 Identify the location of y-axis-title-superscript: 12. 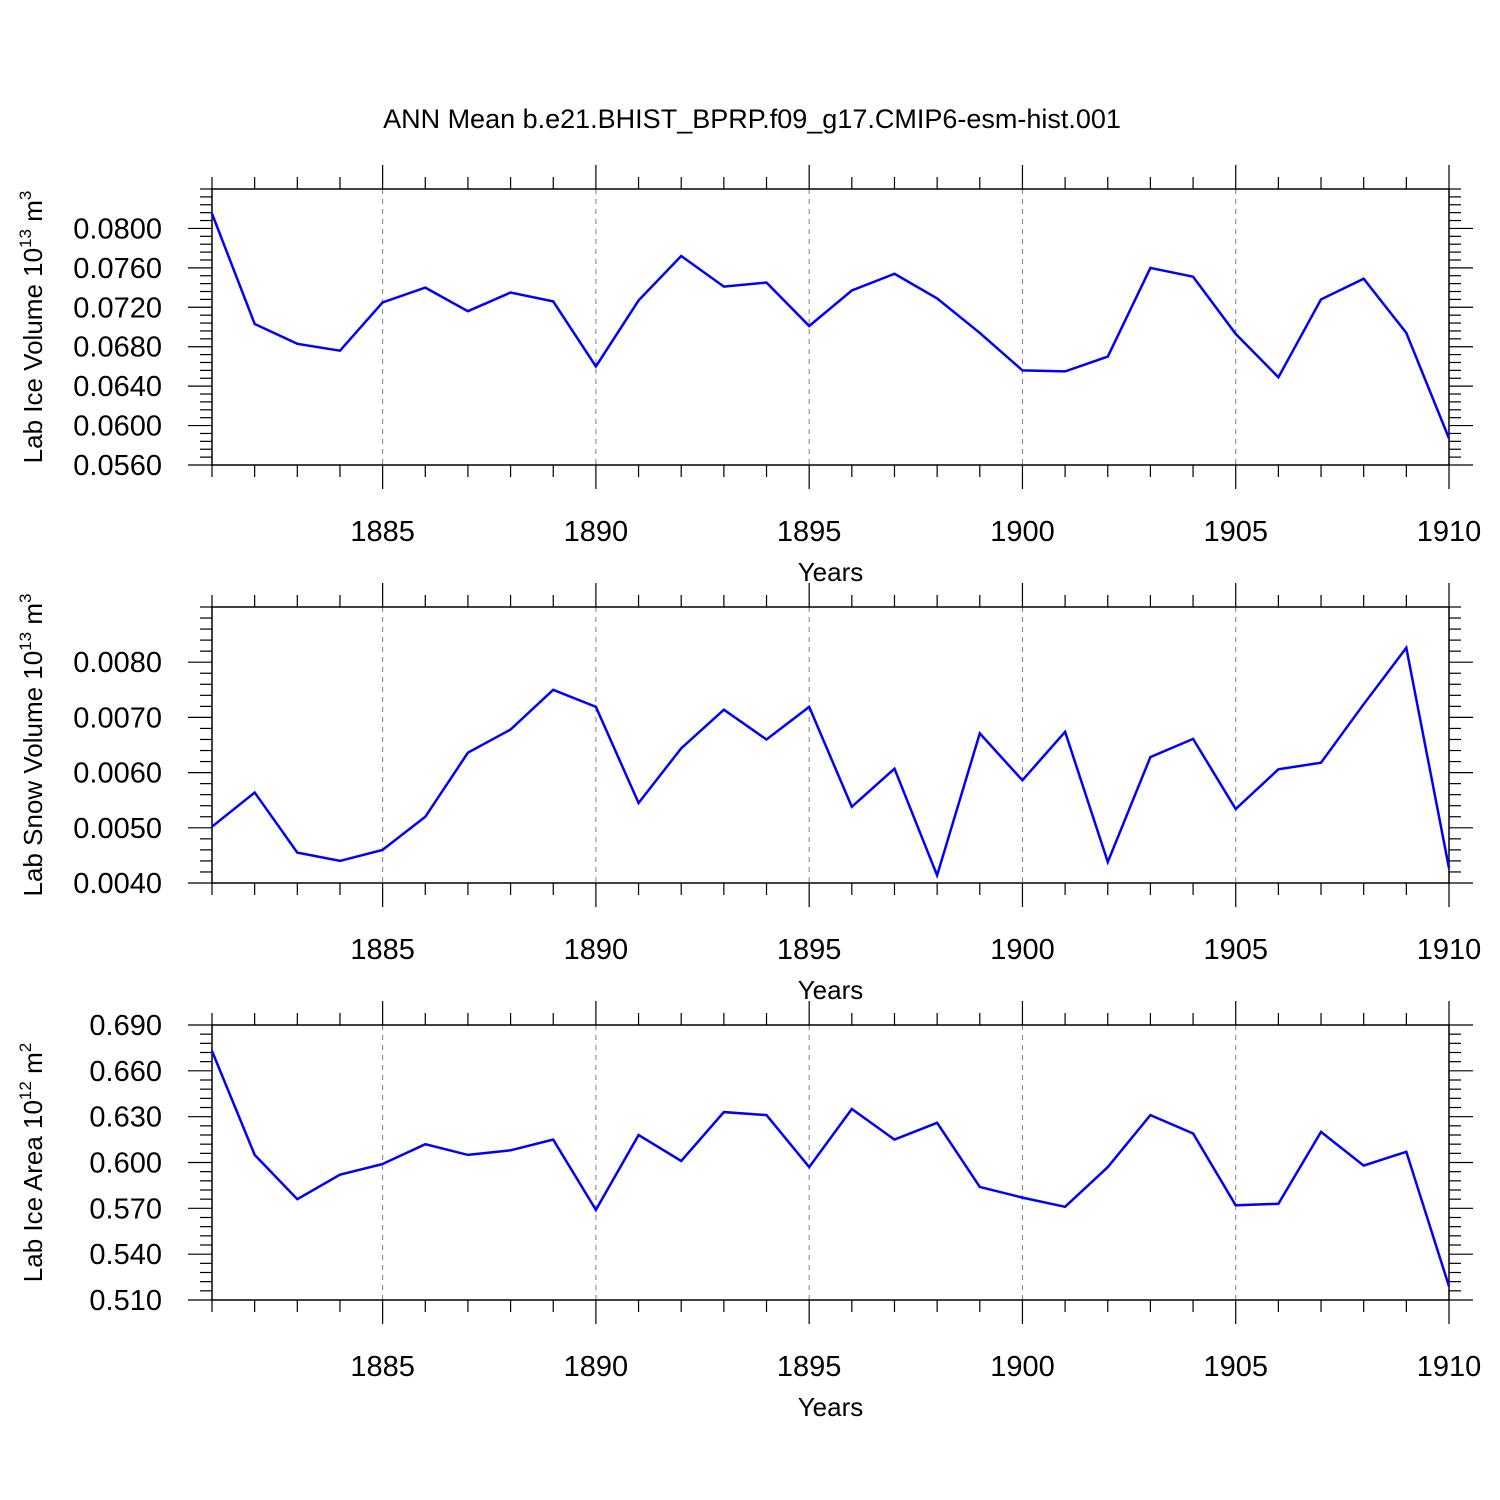
(25, 1090).